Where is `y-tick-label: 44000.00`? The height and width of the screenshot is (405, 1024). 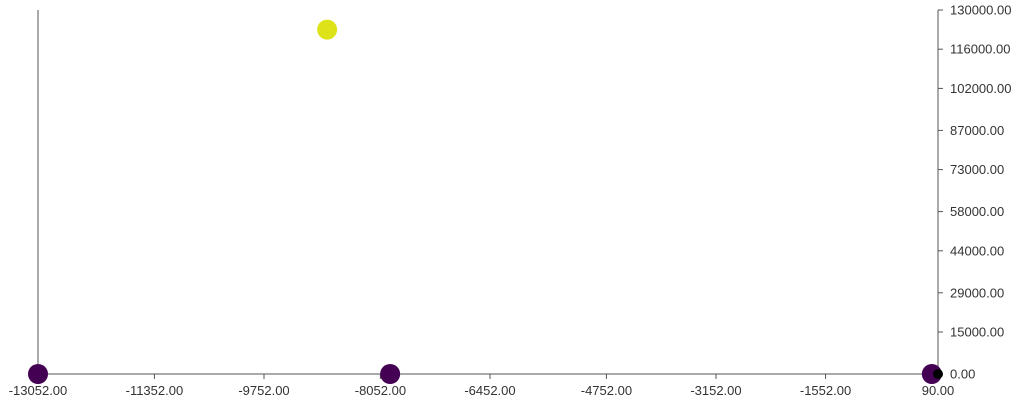
y-tick-label: 44000.00 is located at coordinates (977, 250).